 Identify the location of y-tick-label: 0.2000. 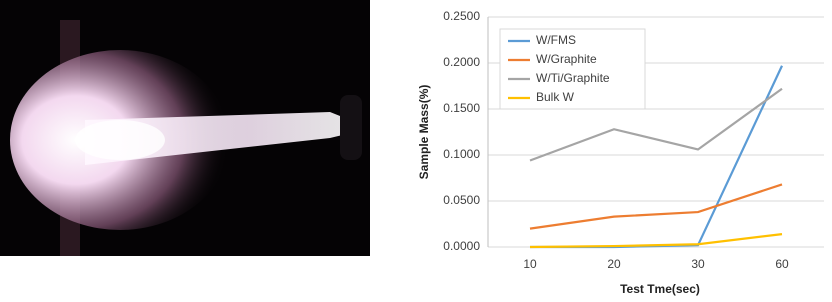
(461, 62).